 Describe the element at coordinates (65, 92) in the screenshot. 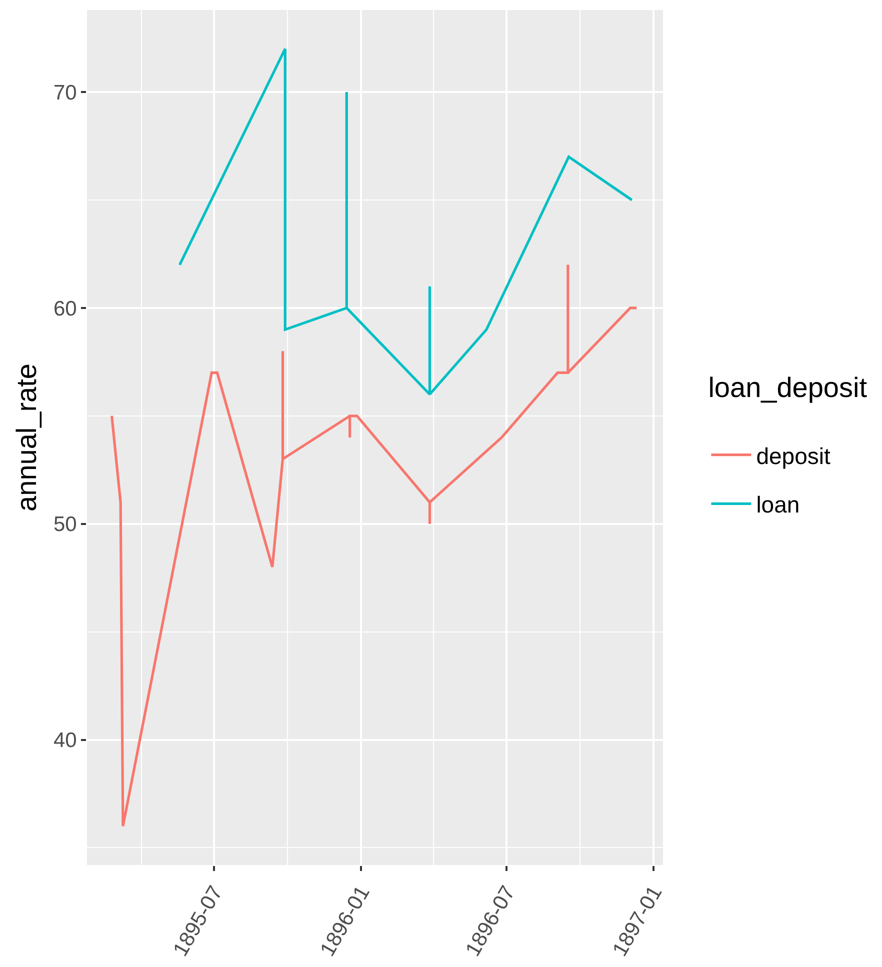

I see `y-tick-label: 70` at that location.